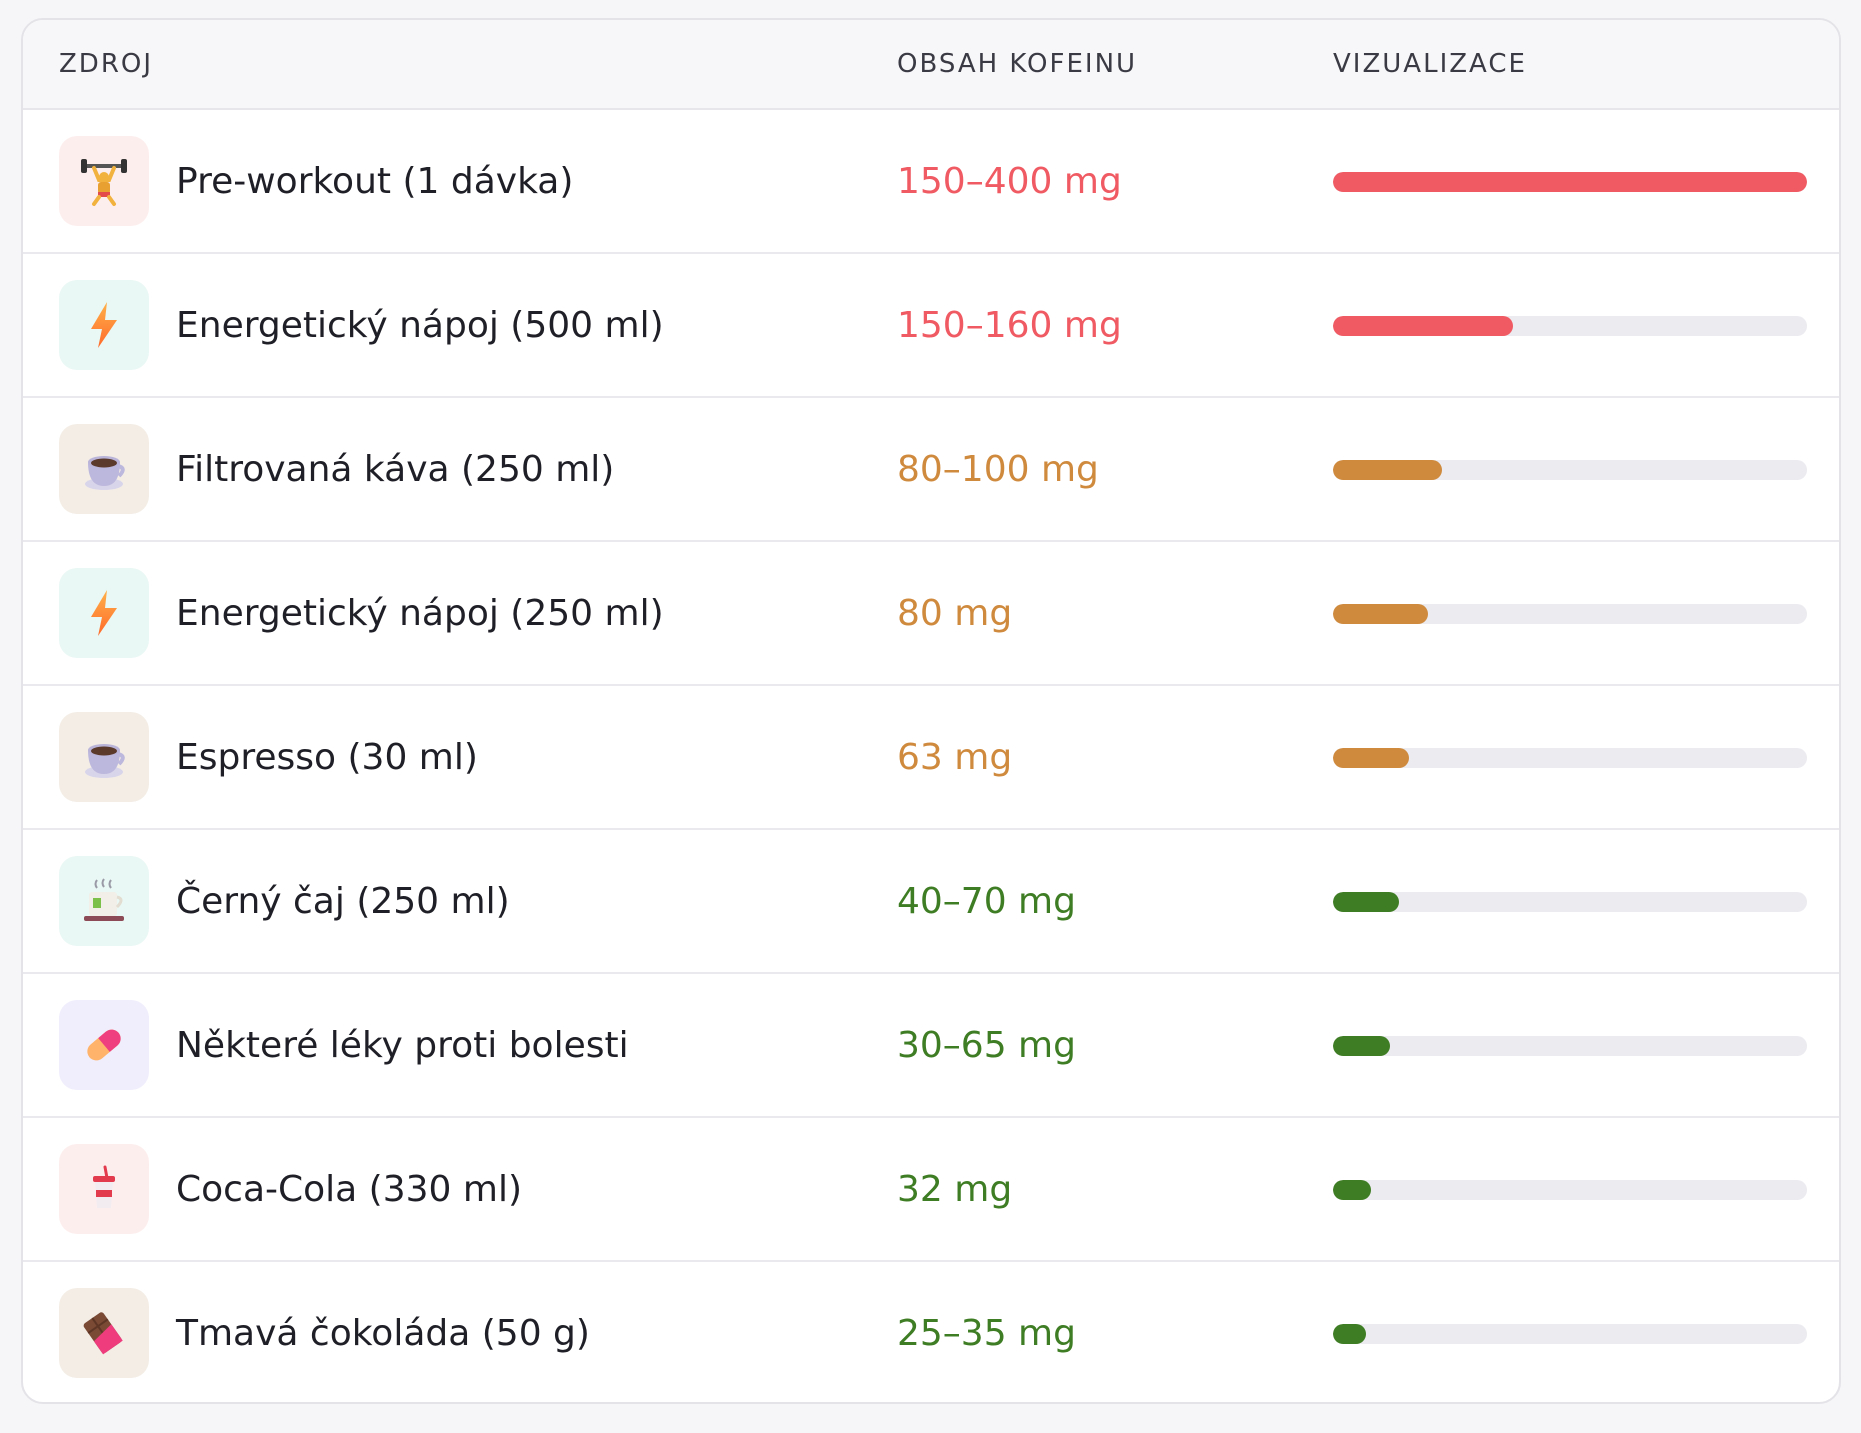 This screenshot has width=1861, height=1433. Describe the element at coordinates (1017, 64) in the screenshot. I see `column-header-caffeine-content: OBSAH KOFEINU` at that location.